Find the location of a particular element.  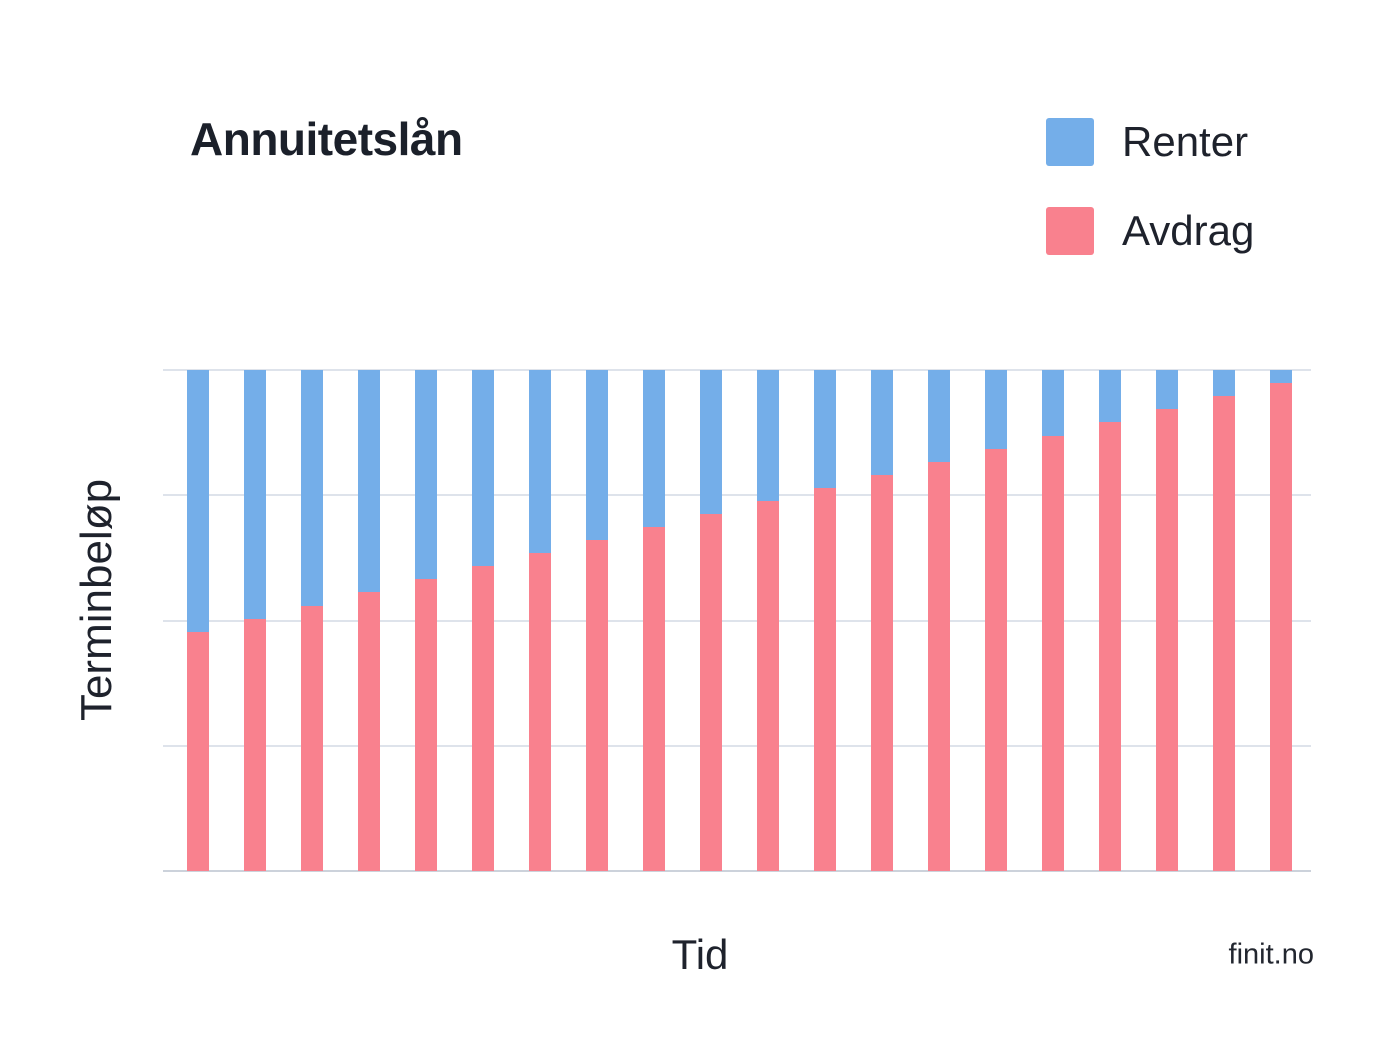

legend-label-avdrag: Avdrag is located at coordinates (1188, 230).